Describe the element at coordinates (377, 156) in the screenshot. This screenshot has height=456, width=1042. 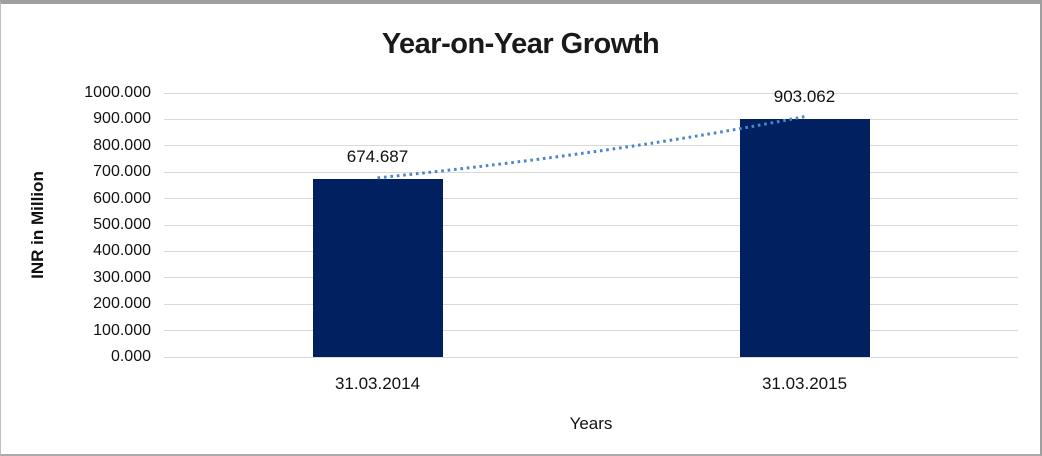
I see `data-label-2014: 674.687` at that location.